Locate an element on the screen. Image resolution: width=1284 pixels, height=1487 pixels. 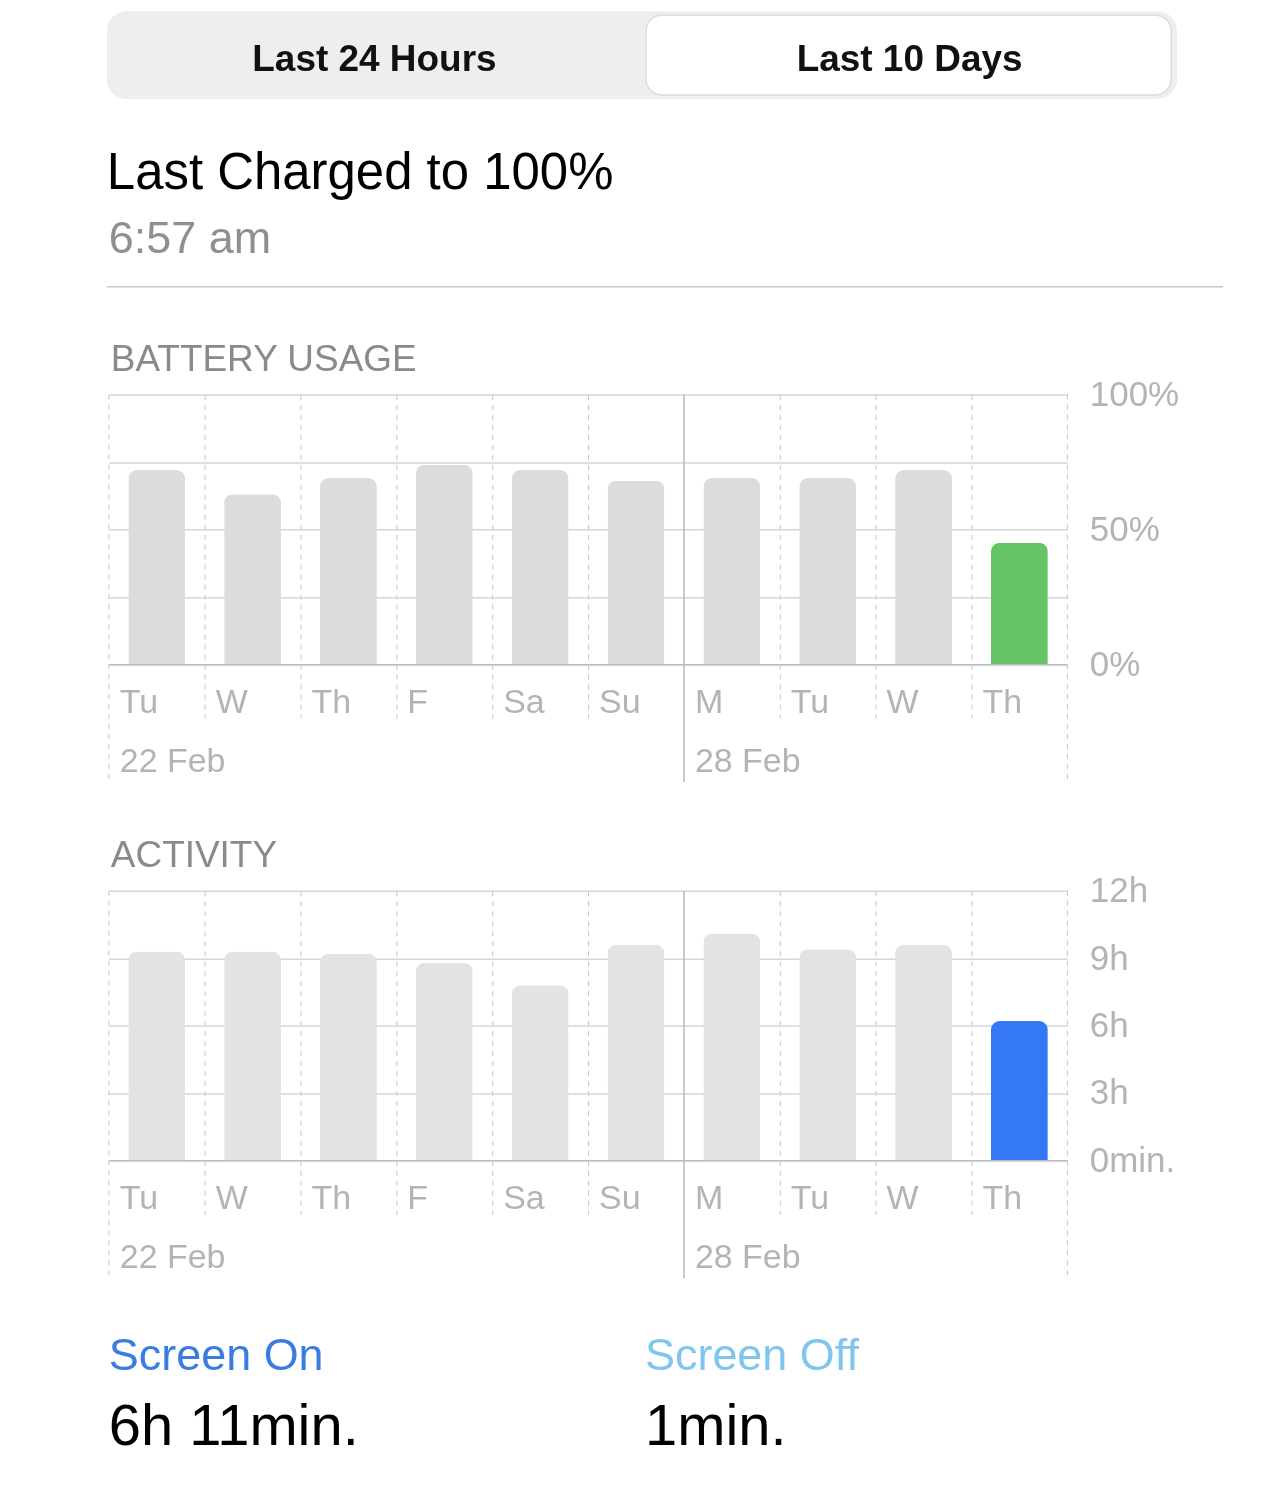
y-tick-label: 9h is located at coordinates (1109, 957).